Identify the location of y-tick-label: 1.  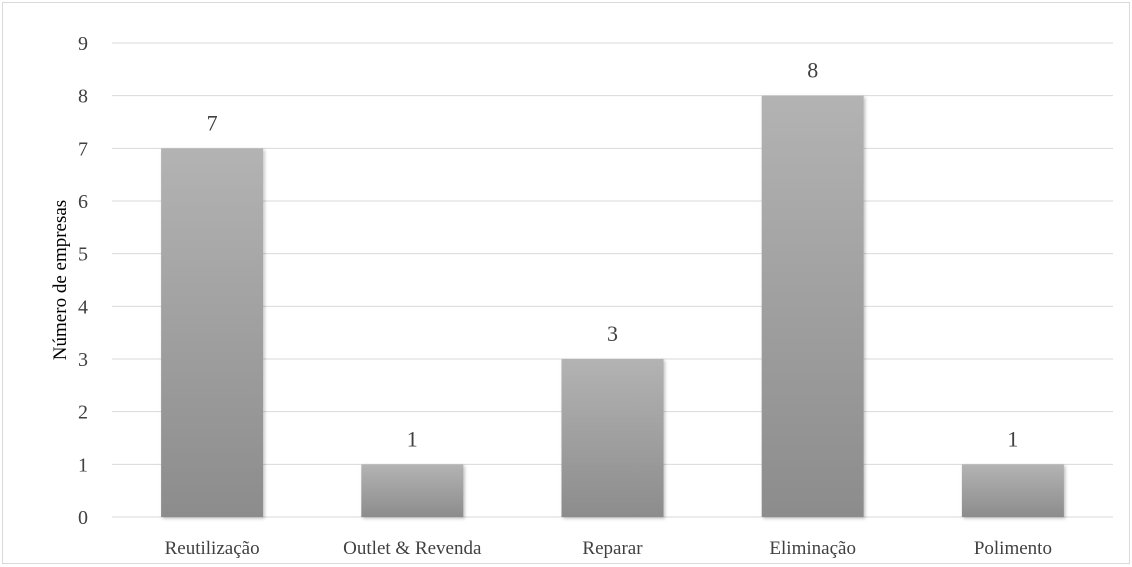
(83, 465).